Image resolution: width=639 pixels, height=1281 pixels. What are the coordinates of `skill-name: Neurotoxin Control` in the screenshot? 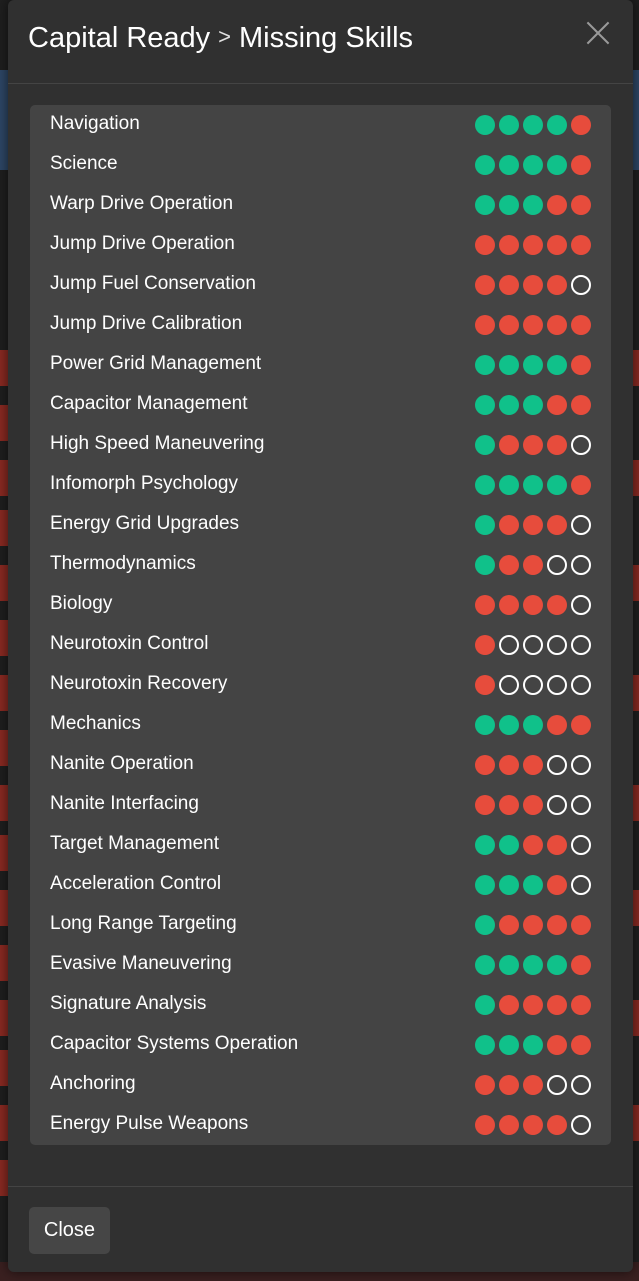 It's located at (129, 643).